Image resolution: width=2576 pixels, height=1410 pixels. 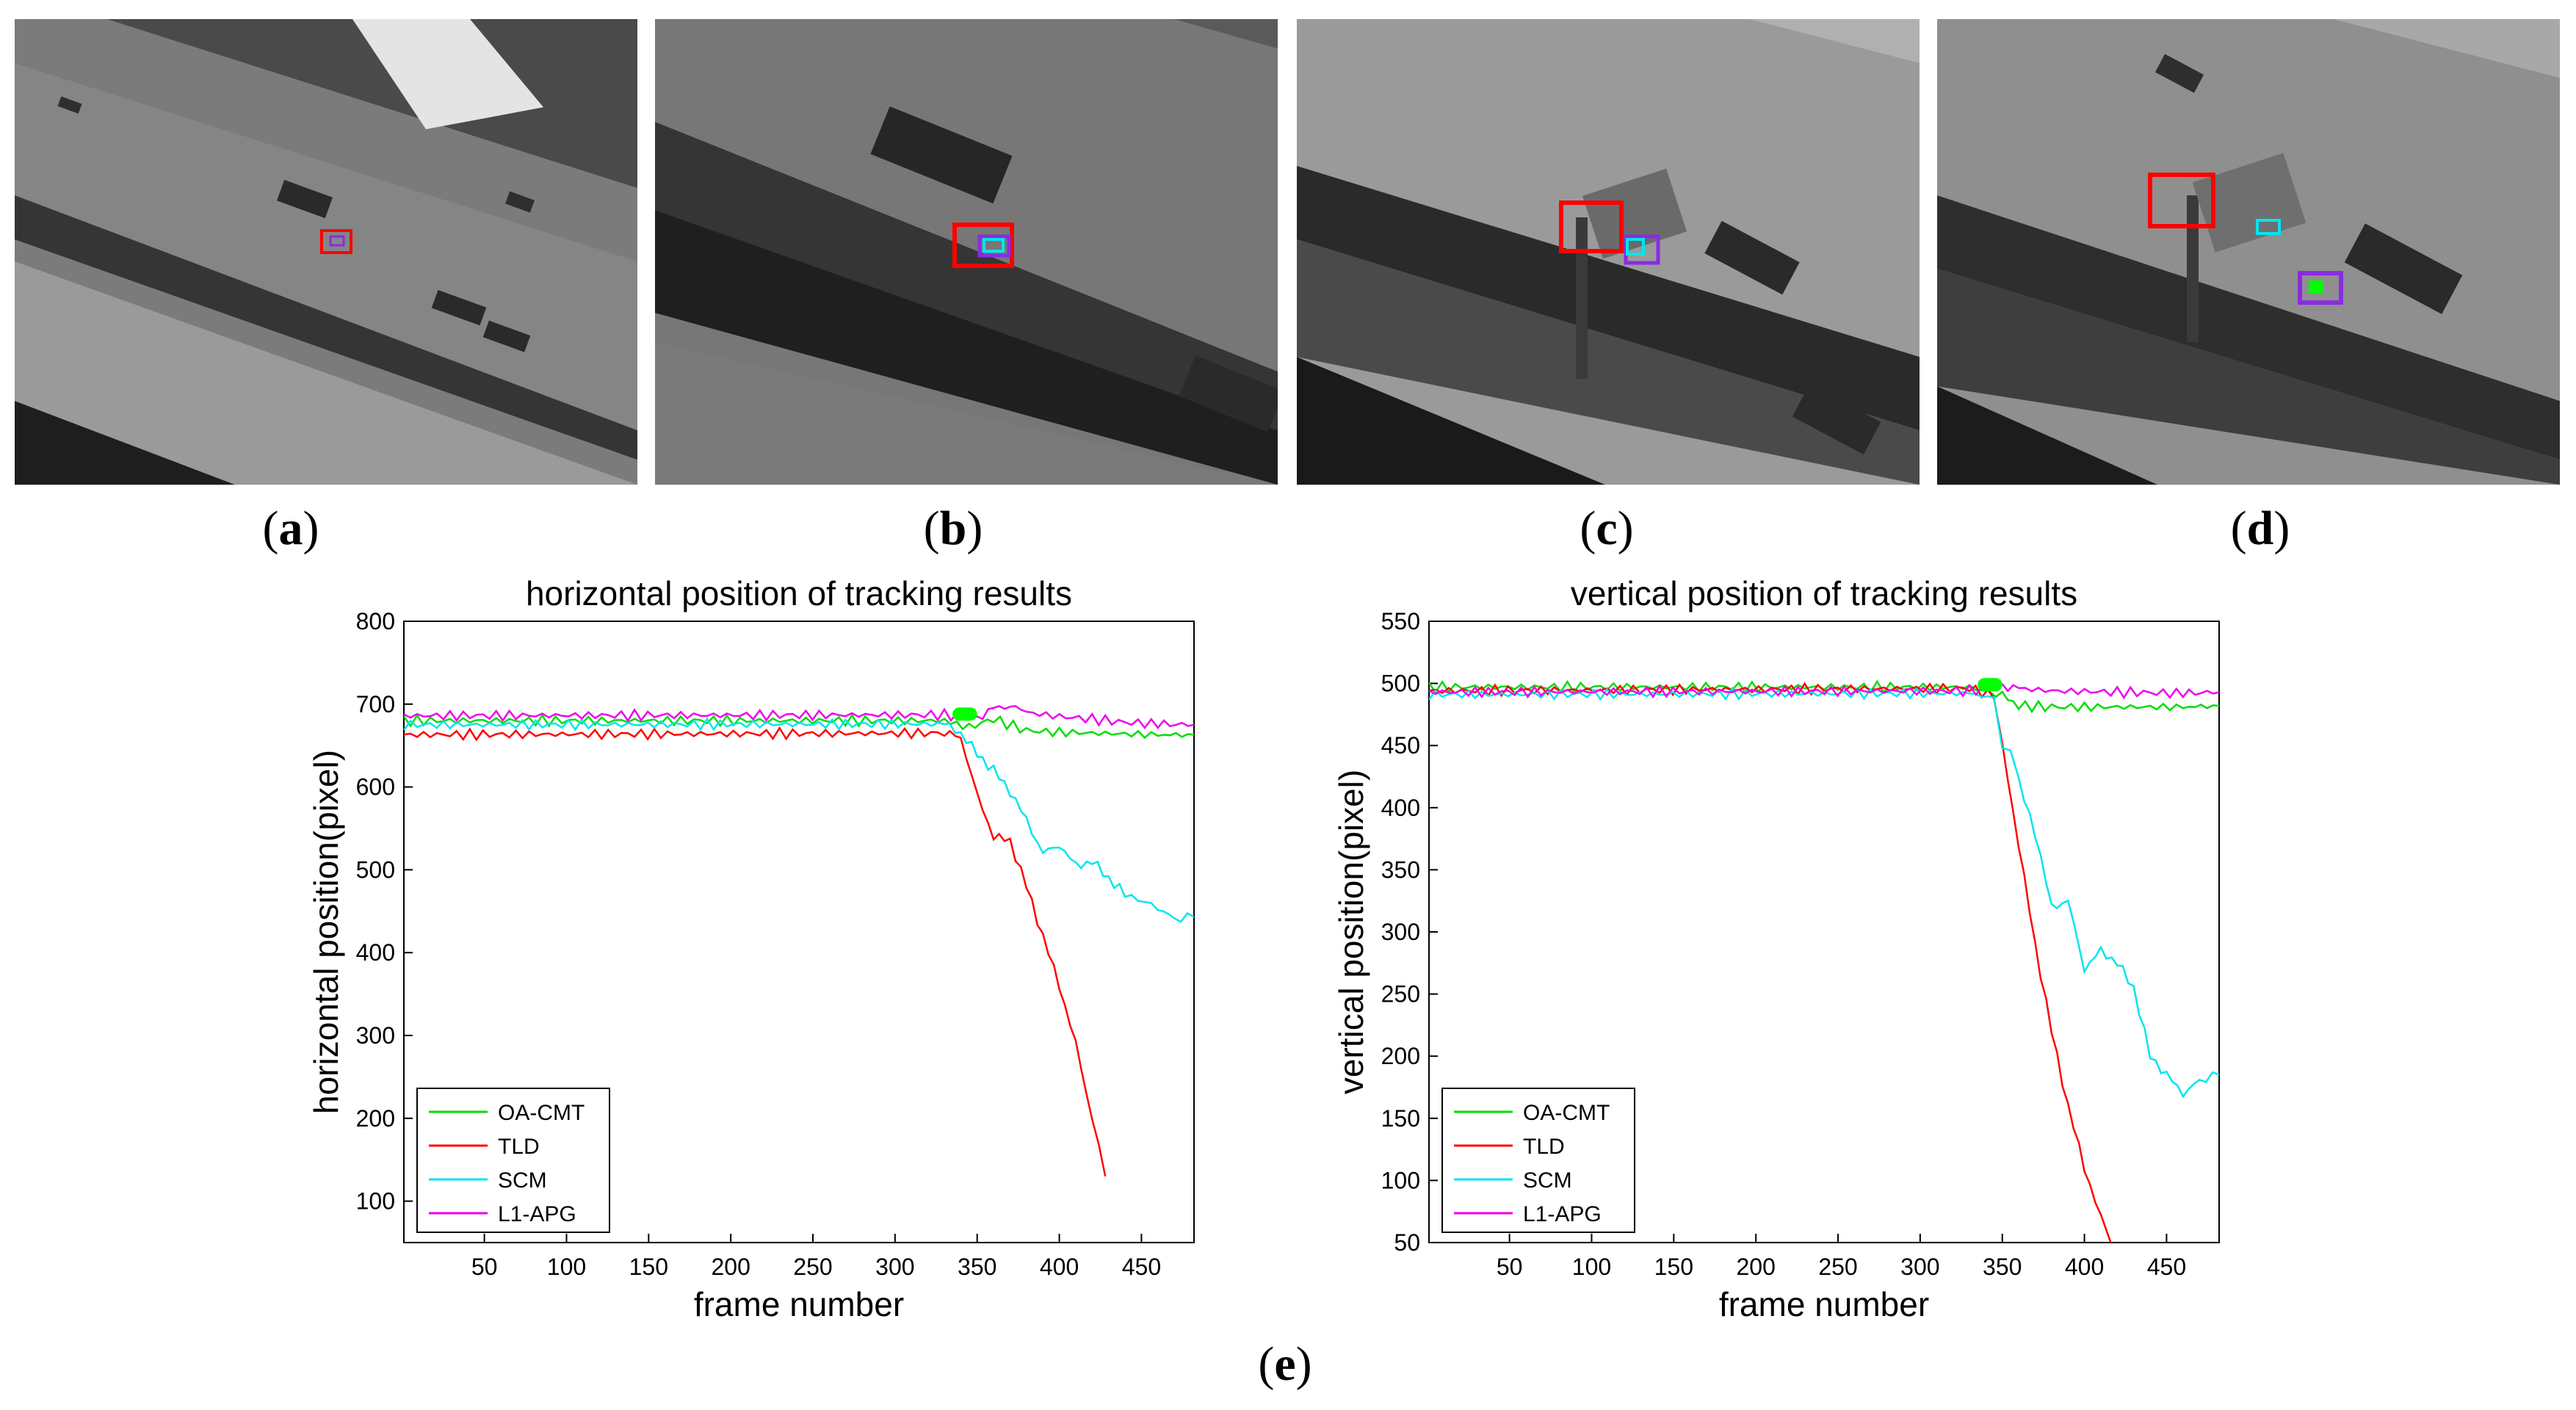 I want to click on y-axis-label: vertical position(pixel), so click(x=1351, y=932).